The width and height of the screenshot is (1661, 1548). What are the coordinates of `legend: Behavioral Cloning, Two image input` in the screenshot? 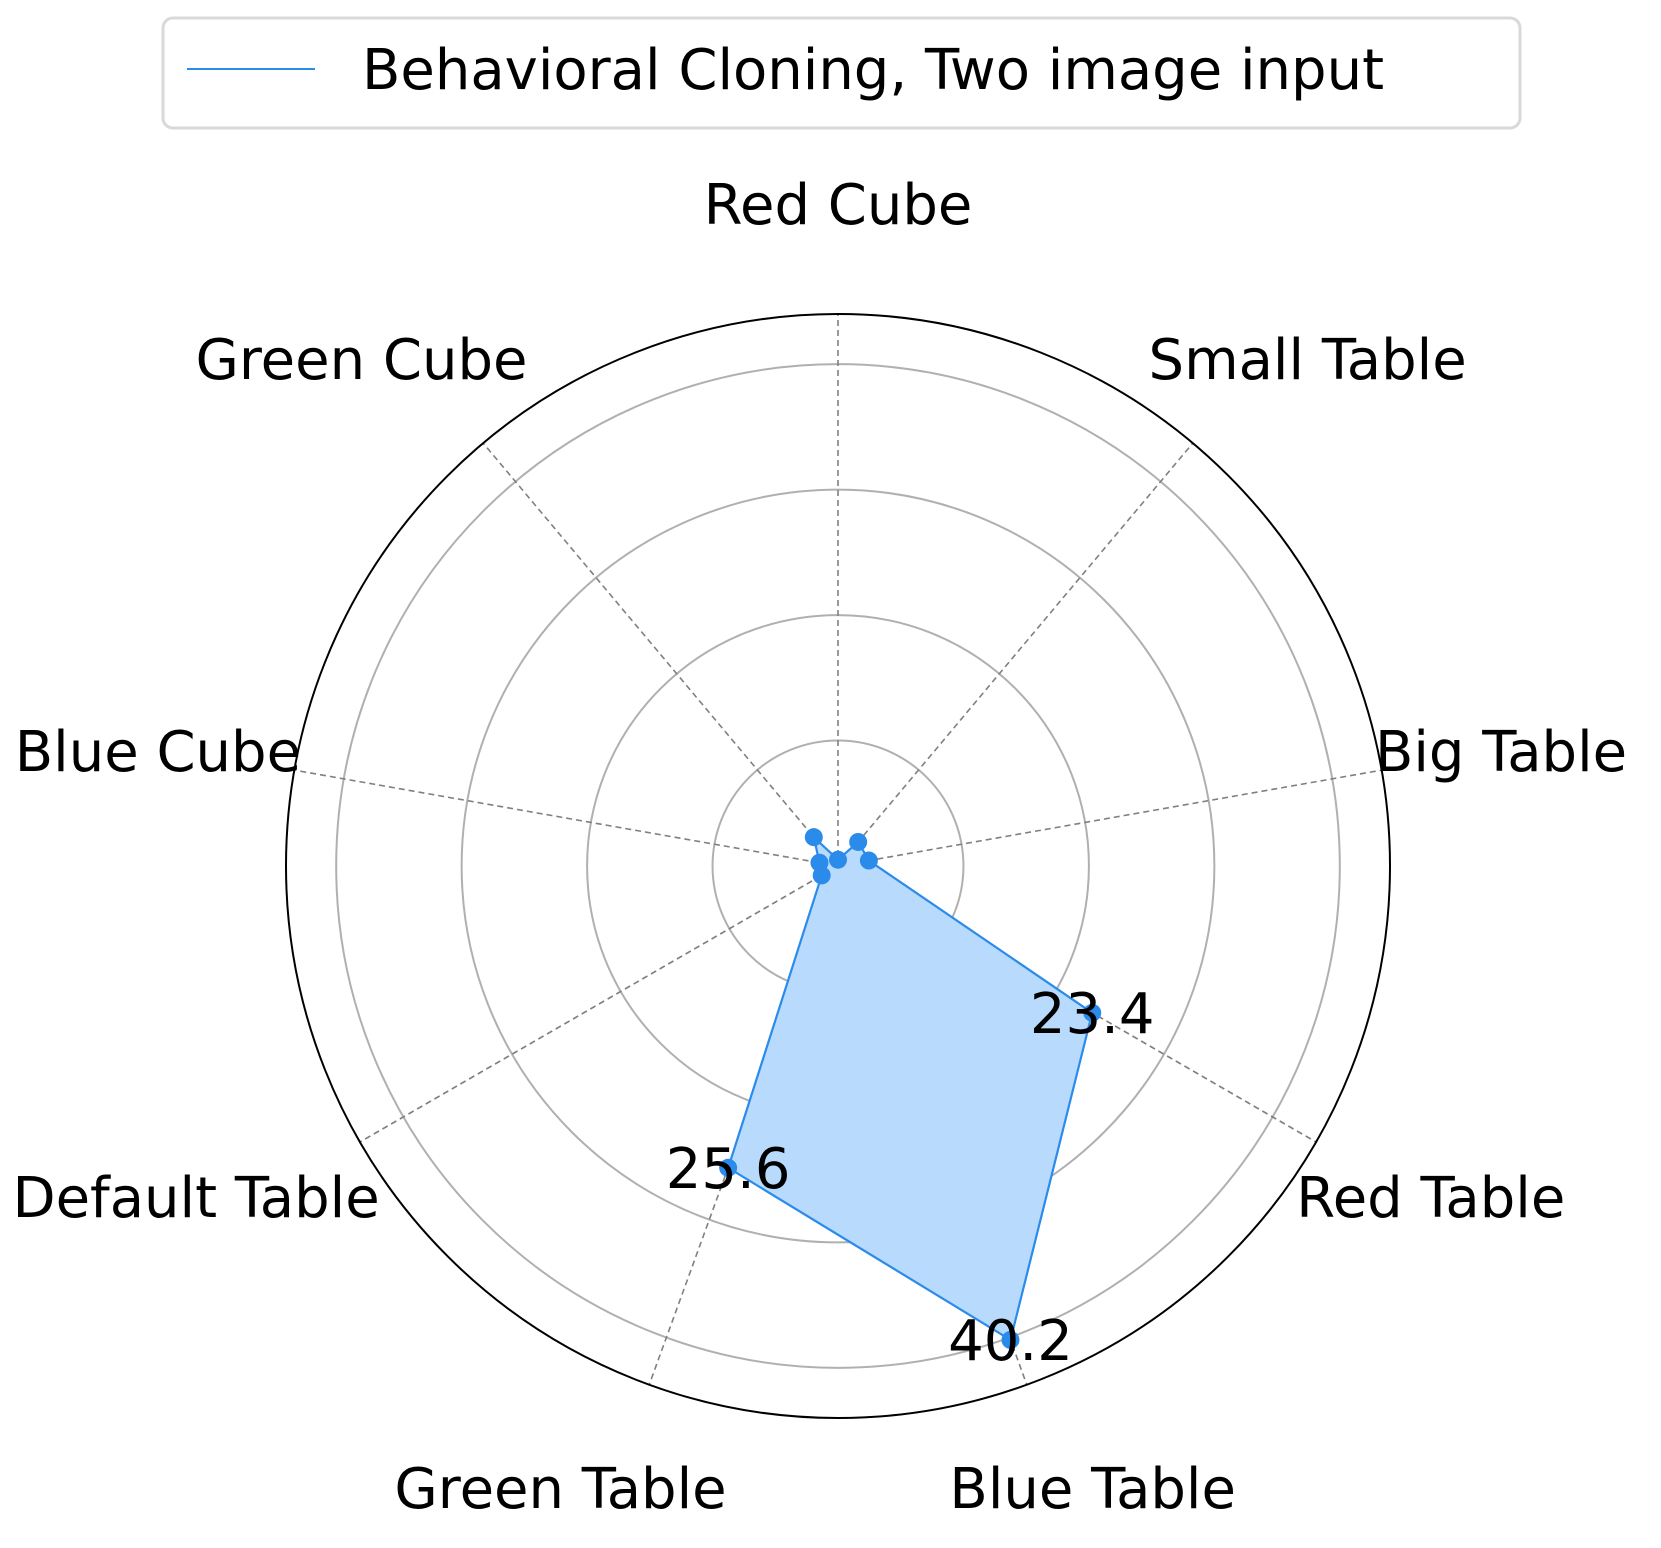 It's located at (841, 73).